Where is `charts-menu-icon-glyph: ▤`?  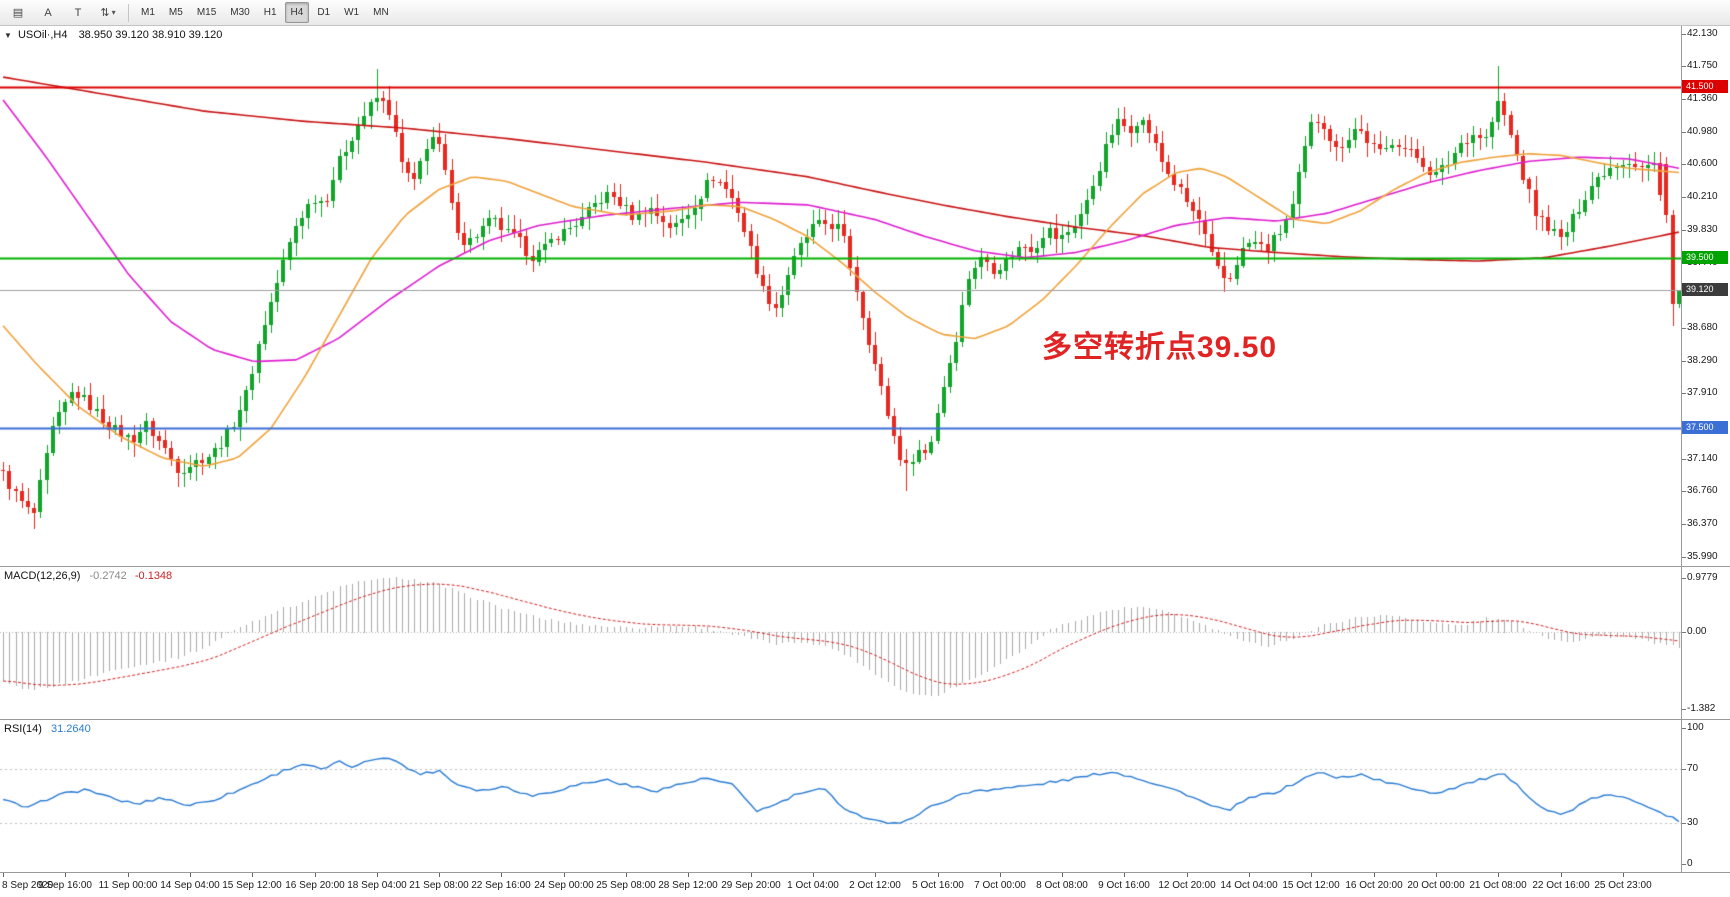
charts-menu-icon-glyph: ▤ is located at coordinates (18, 13).